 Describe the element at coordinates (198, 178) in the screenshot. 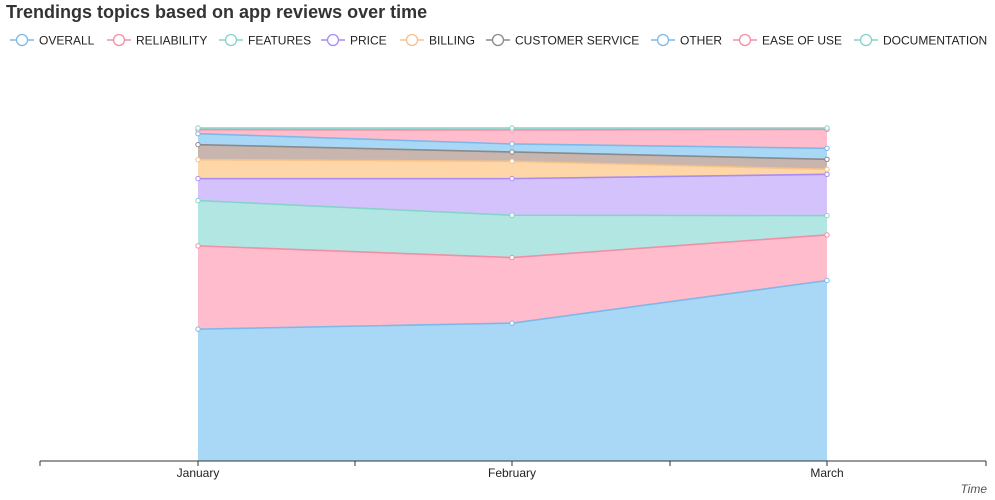

I see `point-price-january` at that location.